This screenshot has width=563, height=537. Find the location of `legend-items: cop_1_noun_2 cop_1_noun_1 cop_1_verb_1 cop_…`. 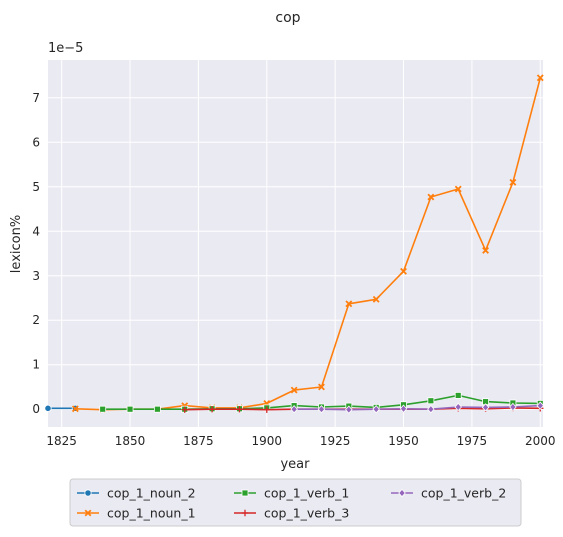

legend-items: cop_1_noun_2 cop_1_noun_1 cop_1_verb_1 cop_… is located at coordinates (291, 503).